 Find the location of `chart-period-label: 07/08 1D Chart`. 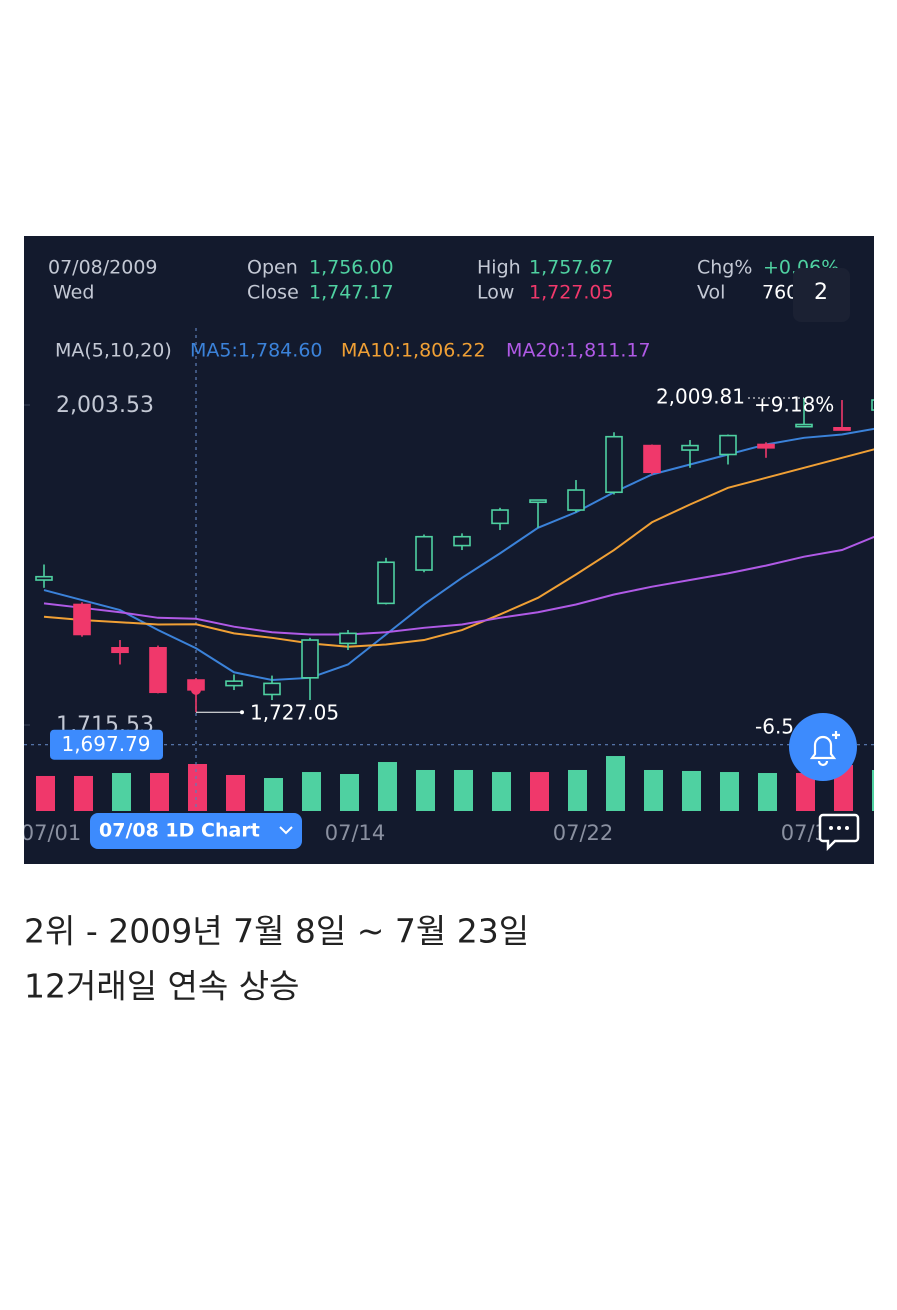

chart-period-label: 07/08 1D Chart is located at coordinates (179, 831).